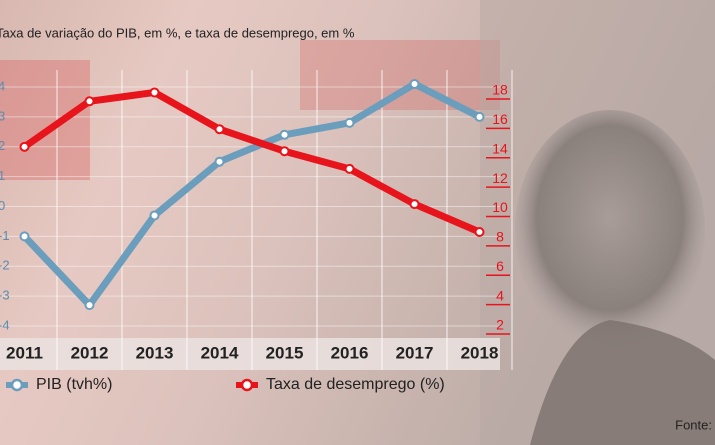  What do you see at coordinates (2, 205) in the screenshot?
I see `y-tick-label: 0` at bounding box center [2, 205].